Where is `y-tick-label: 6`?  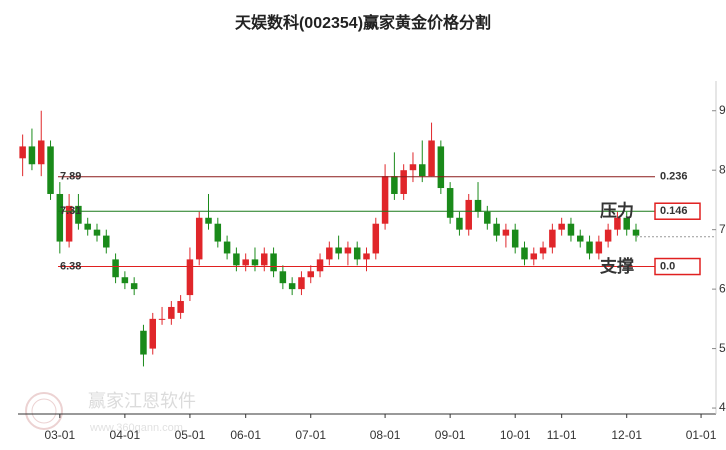
y-tick-label: 6 is located at coordinates (722, 288).